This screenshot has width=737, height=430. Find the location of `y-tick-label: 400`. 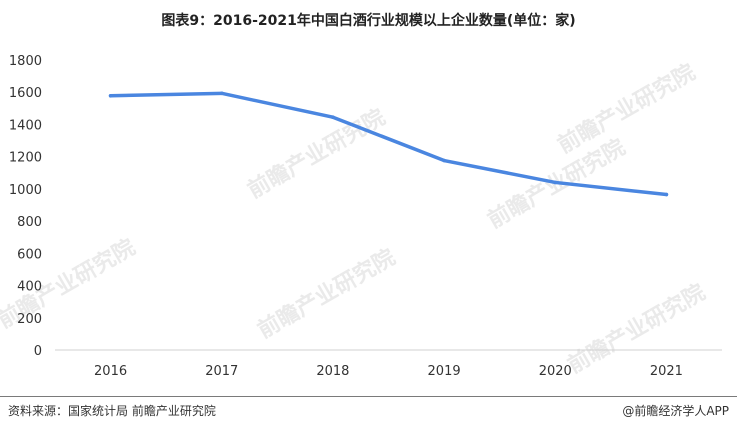

y-tick-label: 400 is located at coordinates (29, 287).